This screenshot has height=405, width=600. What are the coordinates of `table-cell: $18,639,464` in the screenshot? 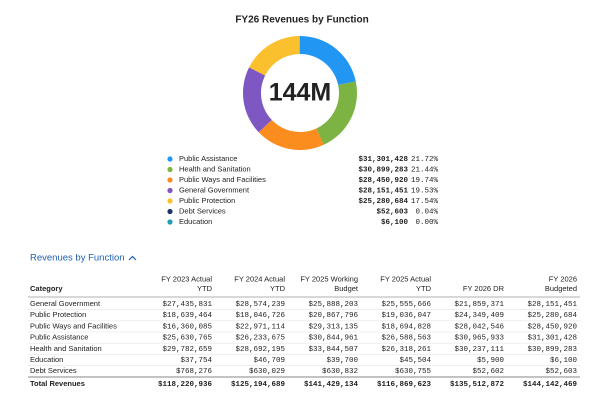 It's located at (187, 316).